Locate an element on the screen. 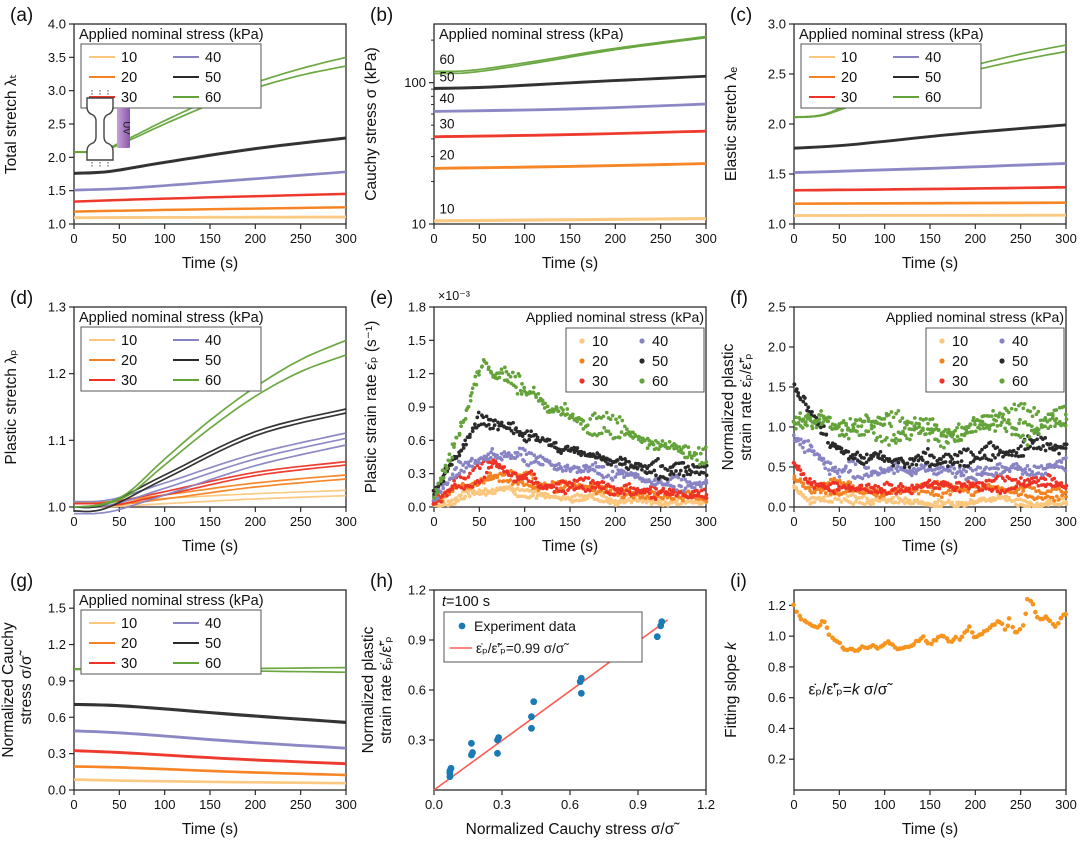  svg-text: Normalized Cauchy is located at coordinates (8, 689).